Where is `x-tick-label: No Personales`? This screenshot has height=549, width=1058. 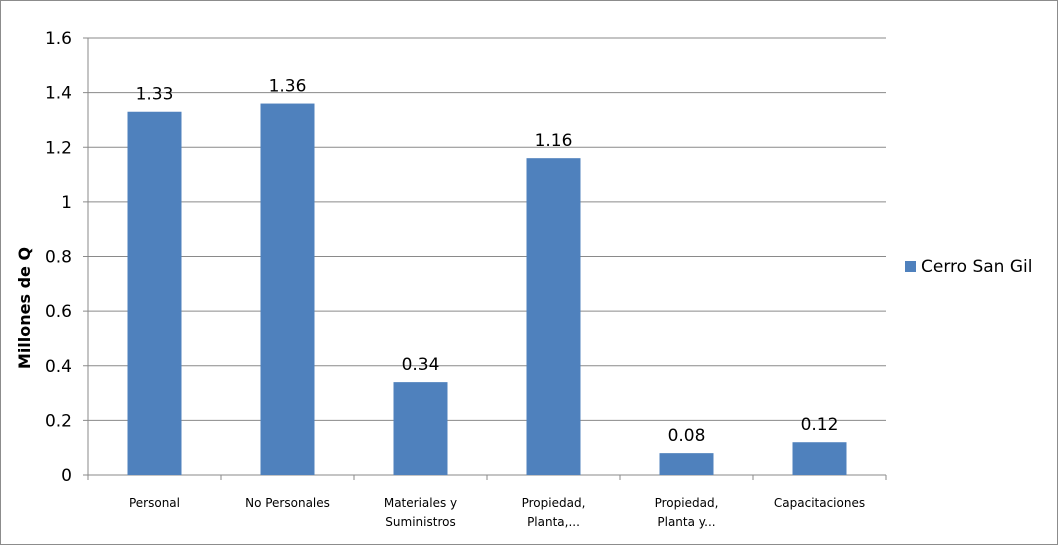
x-tick-label: No Personales is located at coordinates (287, 503).